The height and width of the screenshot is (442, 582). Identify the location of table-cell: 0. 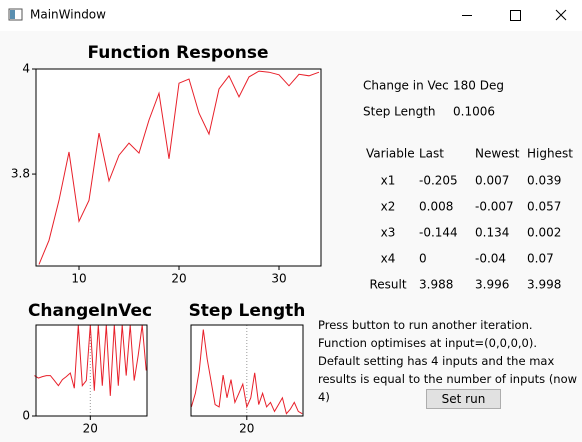
(423, 259).